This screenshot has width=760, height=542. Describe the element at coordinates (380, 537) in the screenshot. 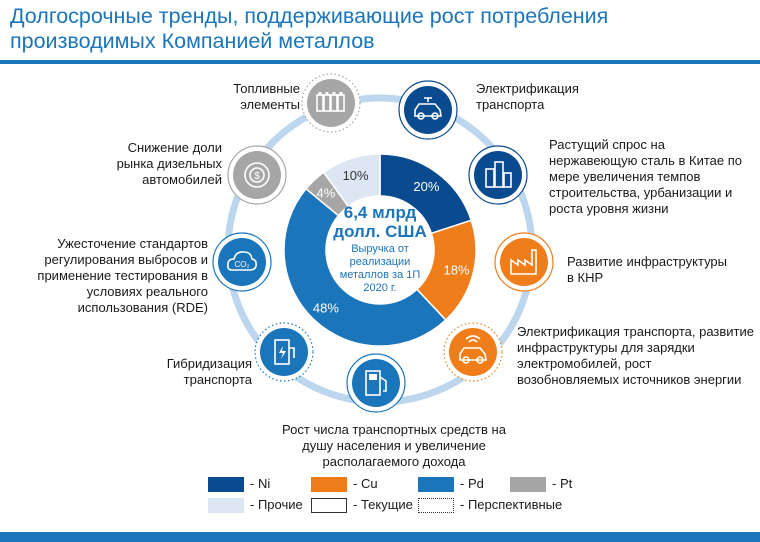

I see `footer-band` at that location.